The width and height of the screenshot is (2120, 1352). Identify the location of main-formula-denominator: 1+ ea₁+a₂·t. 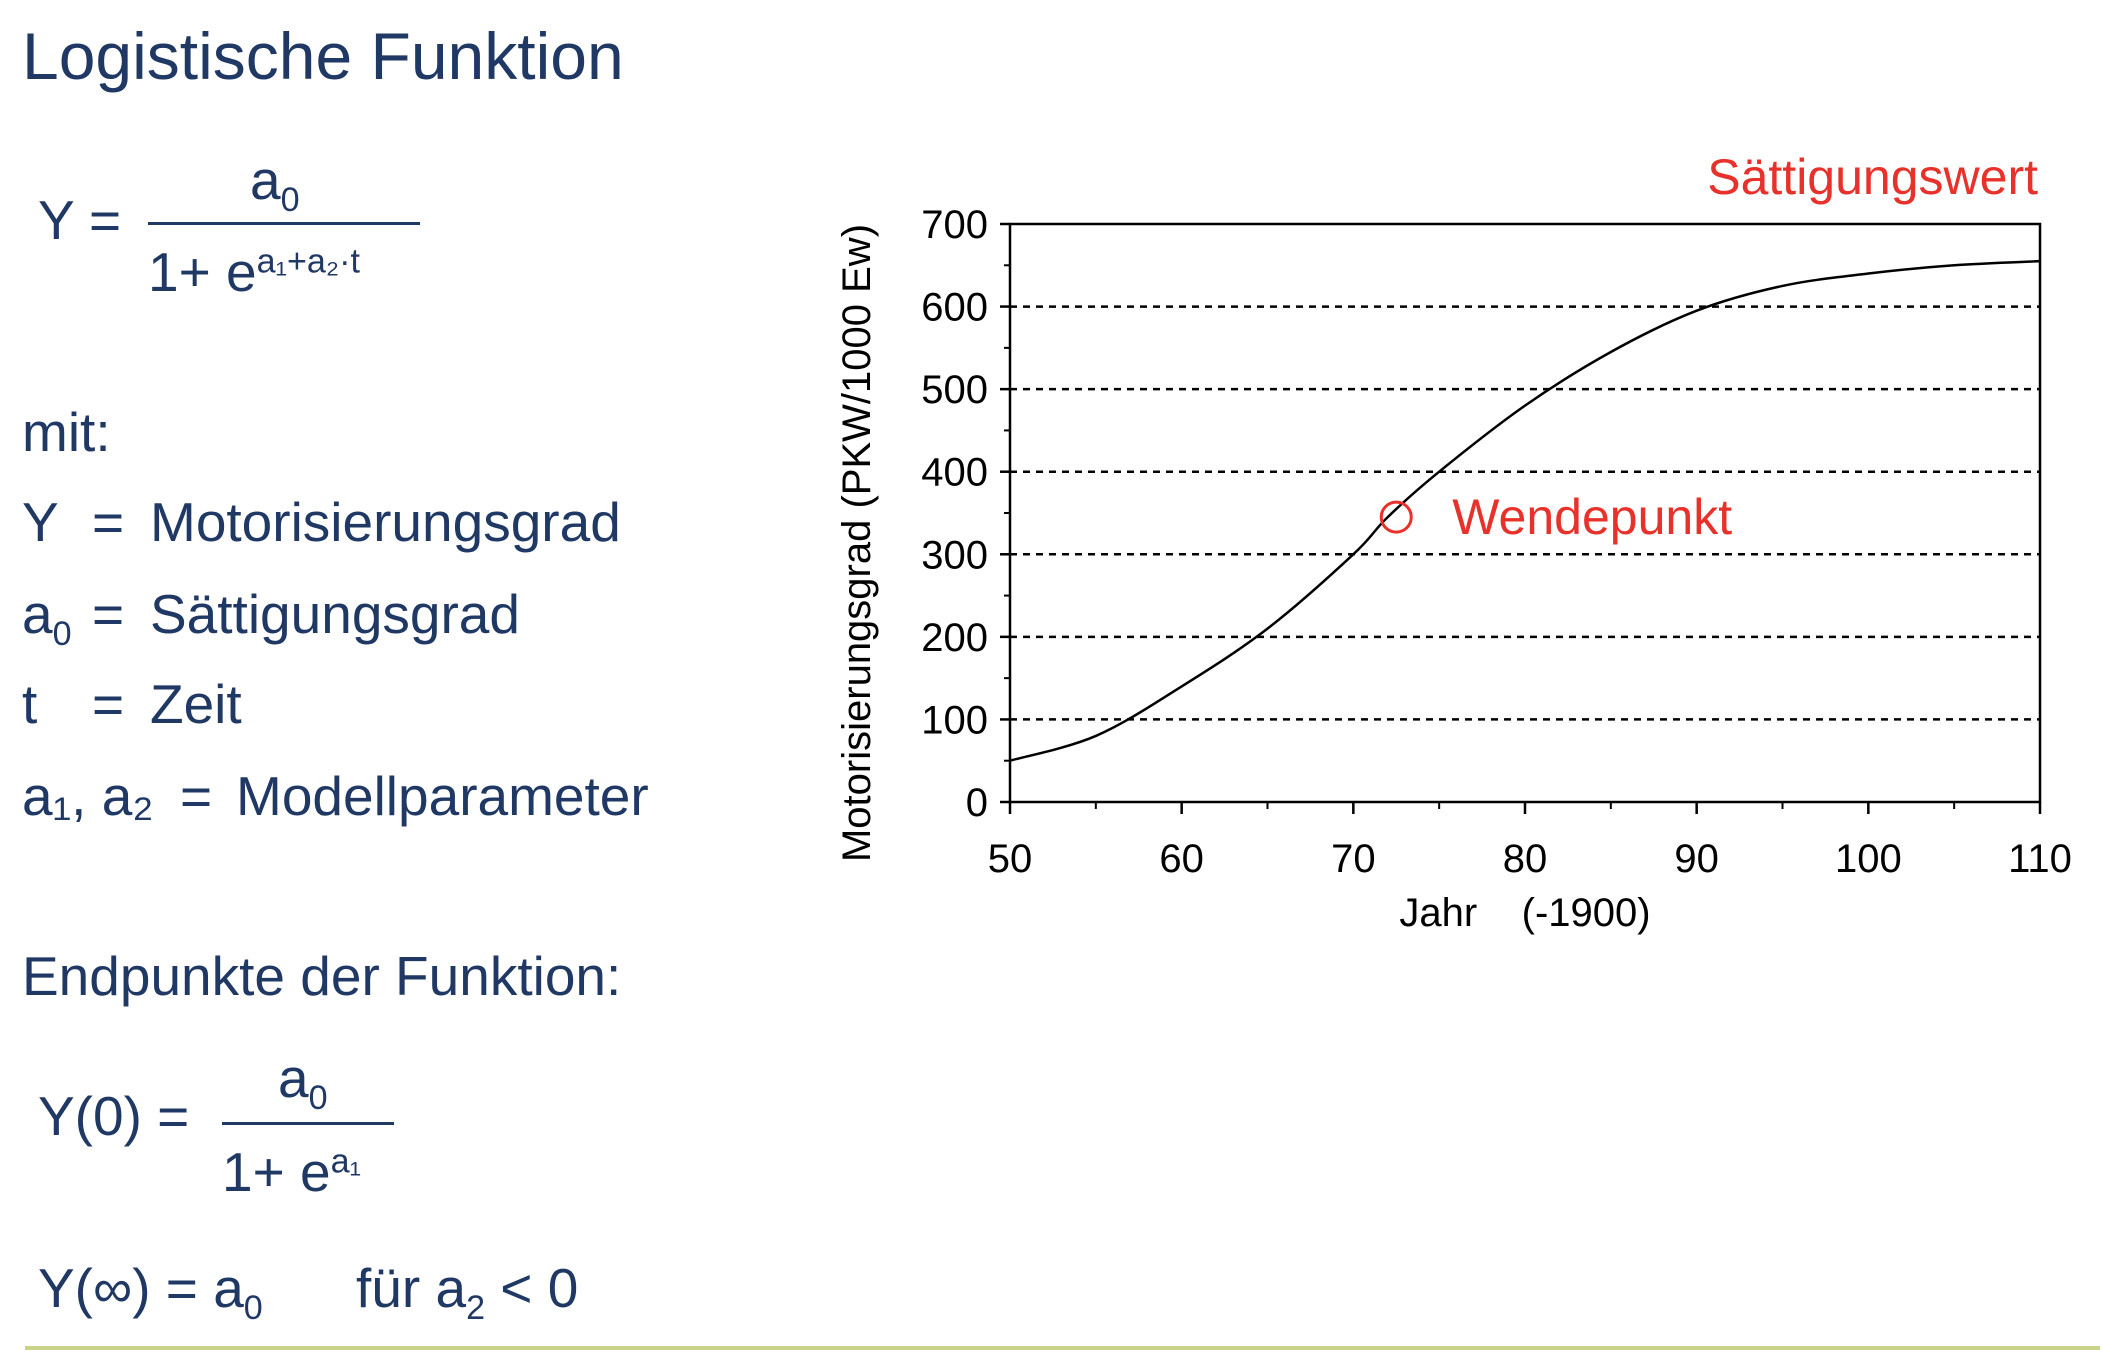
(254, 272).